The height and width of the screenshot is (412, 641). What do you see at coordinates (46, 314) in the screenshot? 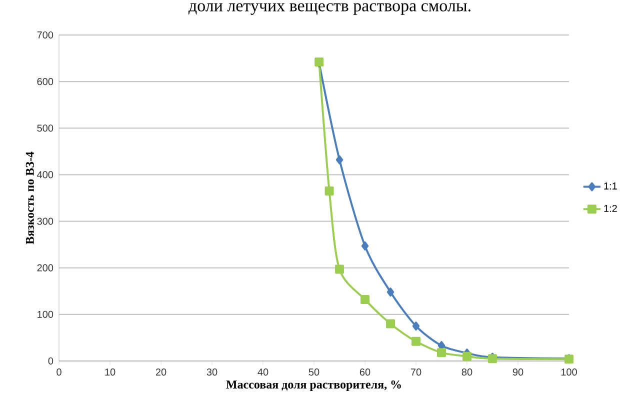
I see `y-tick-label: 100` at bounding box center [46, 314].